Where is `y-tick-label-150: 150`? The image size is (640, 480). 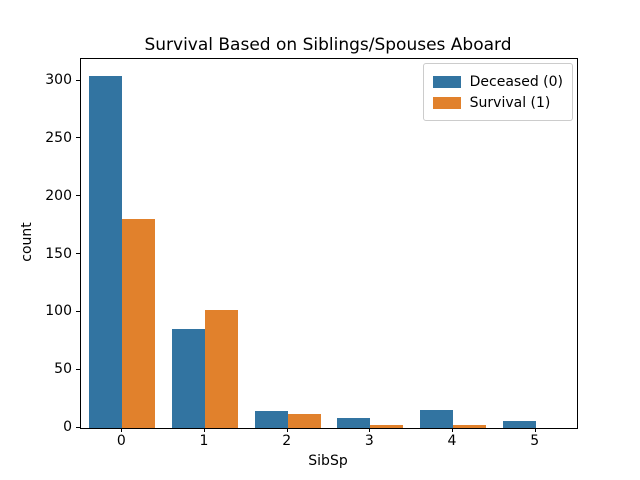
y-tick-label-150: 150 is located at coordinates (58, 253).